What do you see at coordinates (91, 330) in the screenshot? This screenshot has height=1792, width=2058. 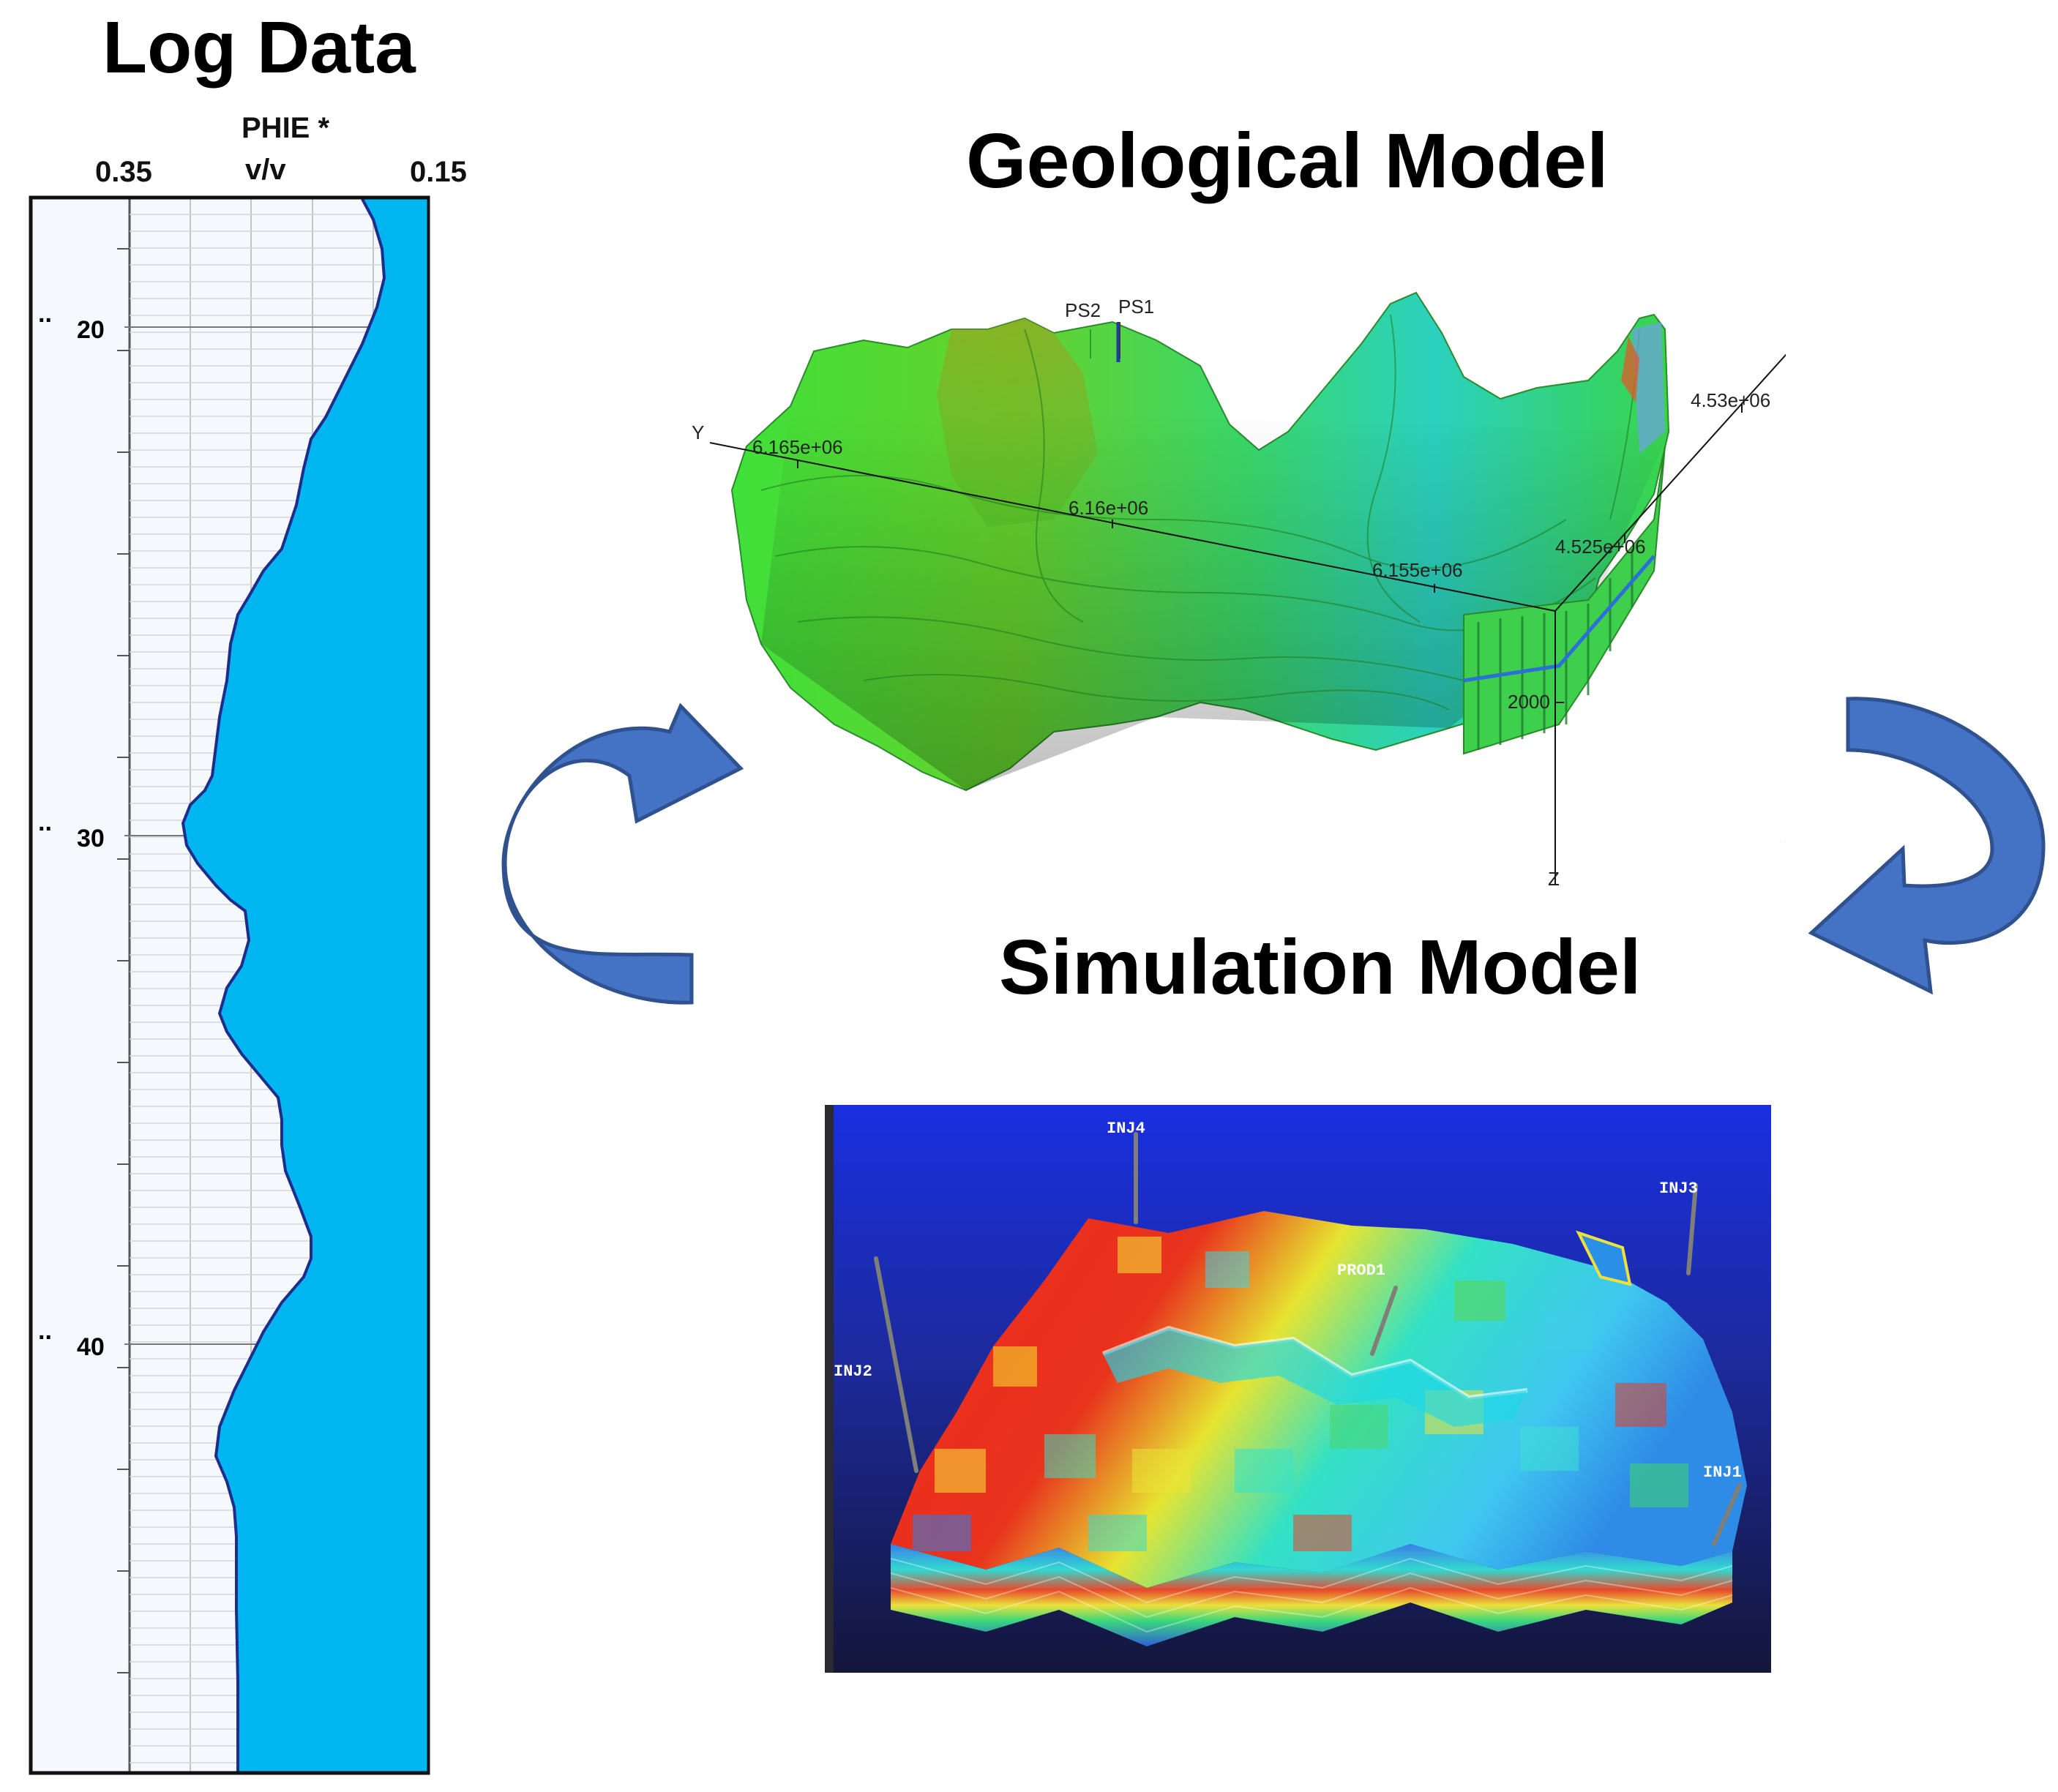 I see `depth-label-20: 20` at bounding box center [91, 330].